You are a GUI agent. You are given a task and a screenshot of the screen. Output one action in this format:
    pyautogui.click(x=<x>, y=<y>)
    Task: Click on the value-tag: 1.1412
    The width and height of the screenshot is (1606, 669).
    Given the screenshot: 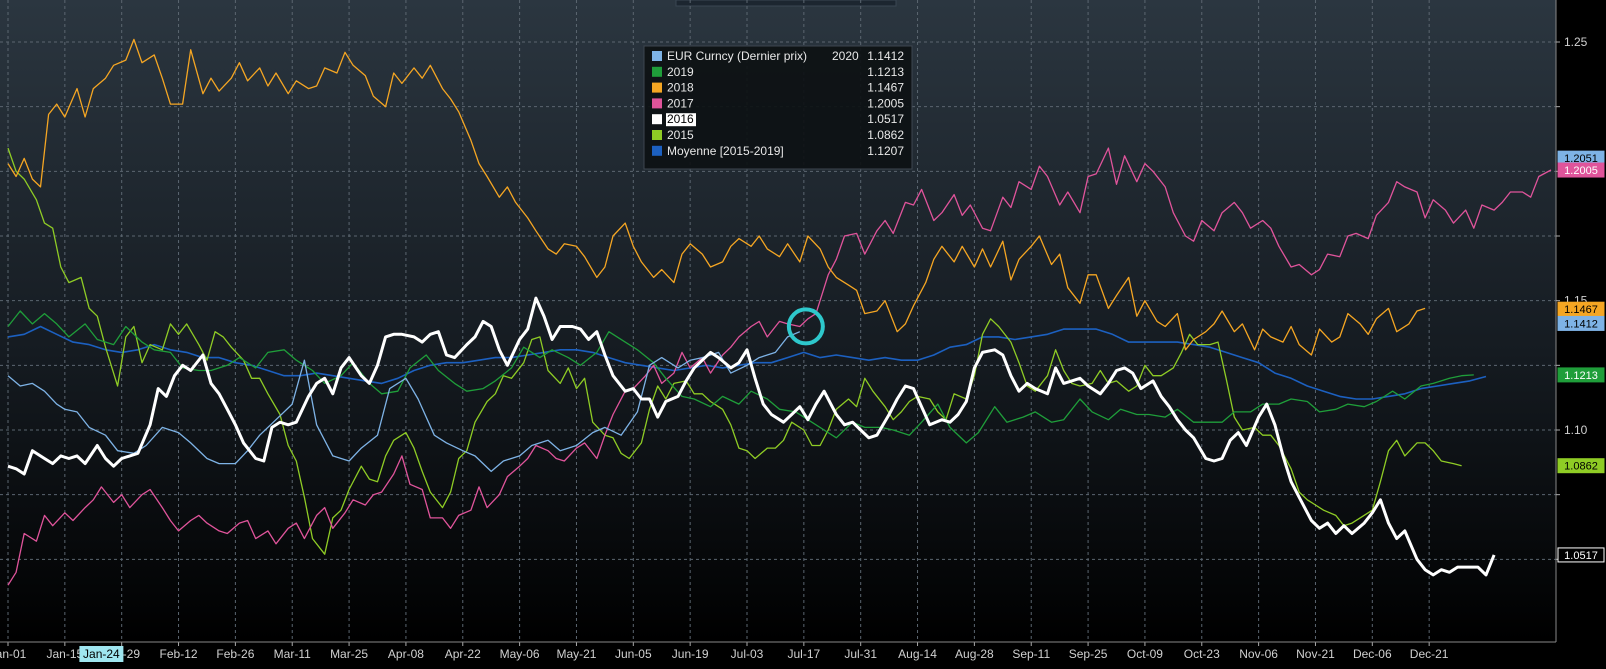 What is the action you would take?
    pyautogui.click(x=1581, y=323)
    